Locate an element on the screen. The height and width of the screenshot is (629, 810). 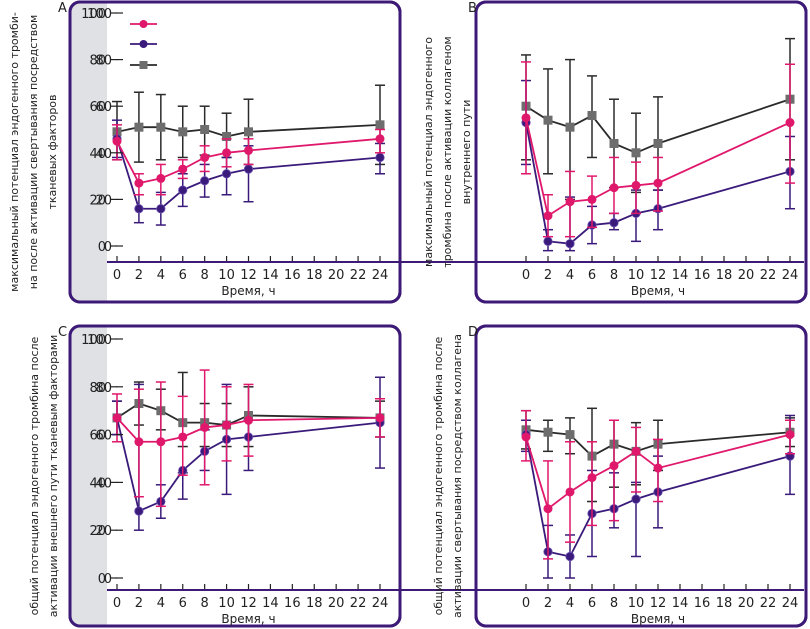
legend-item-purple is located at coordinates (143, 44).